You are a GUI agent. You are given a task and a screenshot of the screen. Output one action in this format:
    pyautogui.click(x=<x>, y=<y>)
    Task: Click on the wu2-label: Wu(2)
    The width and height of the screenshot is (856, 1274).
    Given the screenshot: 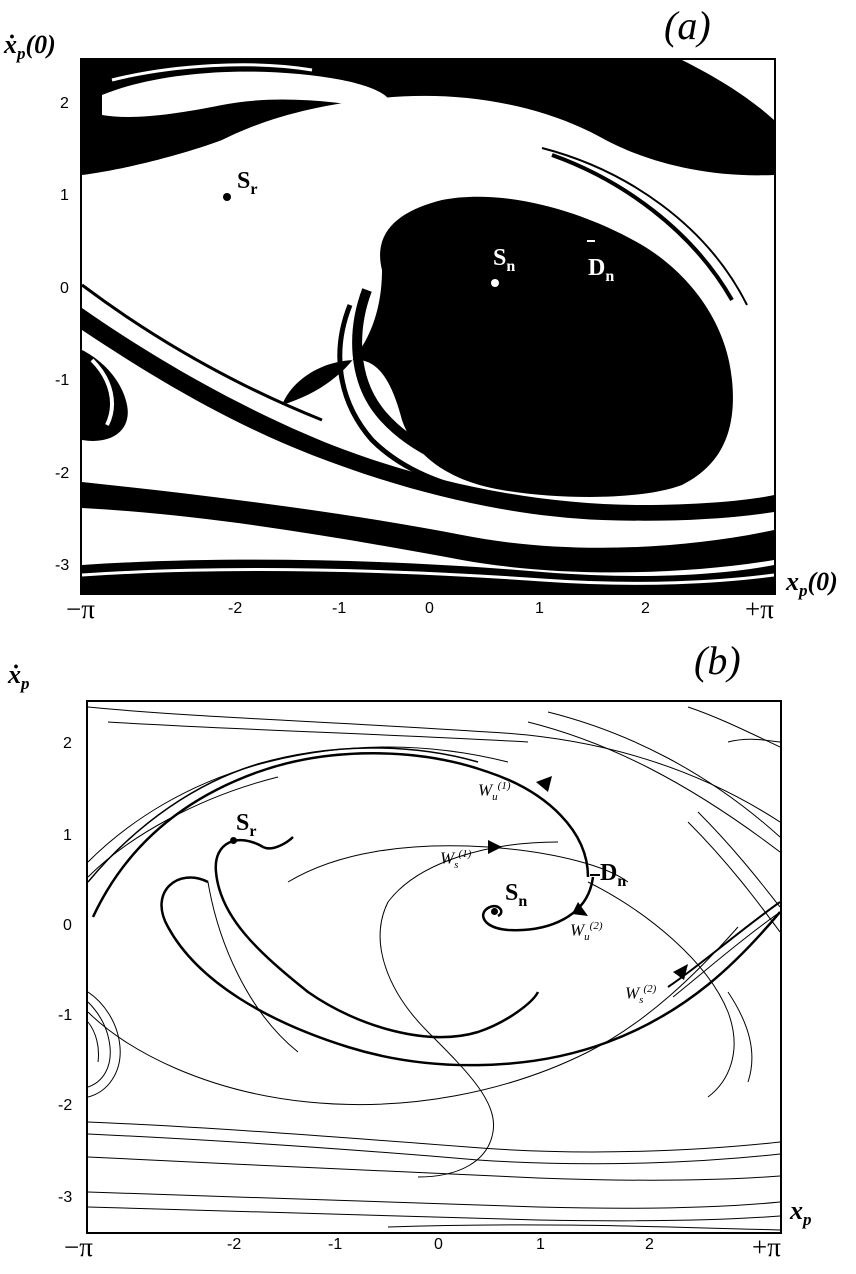 What is the action you would take?
    pyautogui.click(x=586, y=932)
    